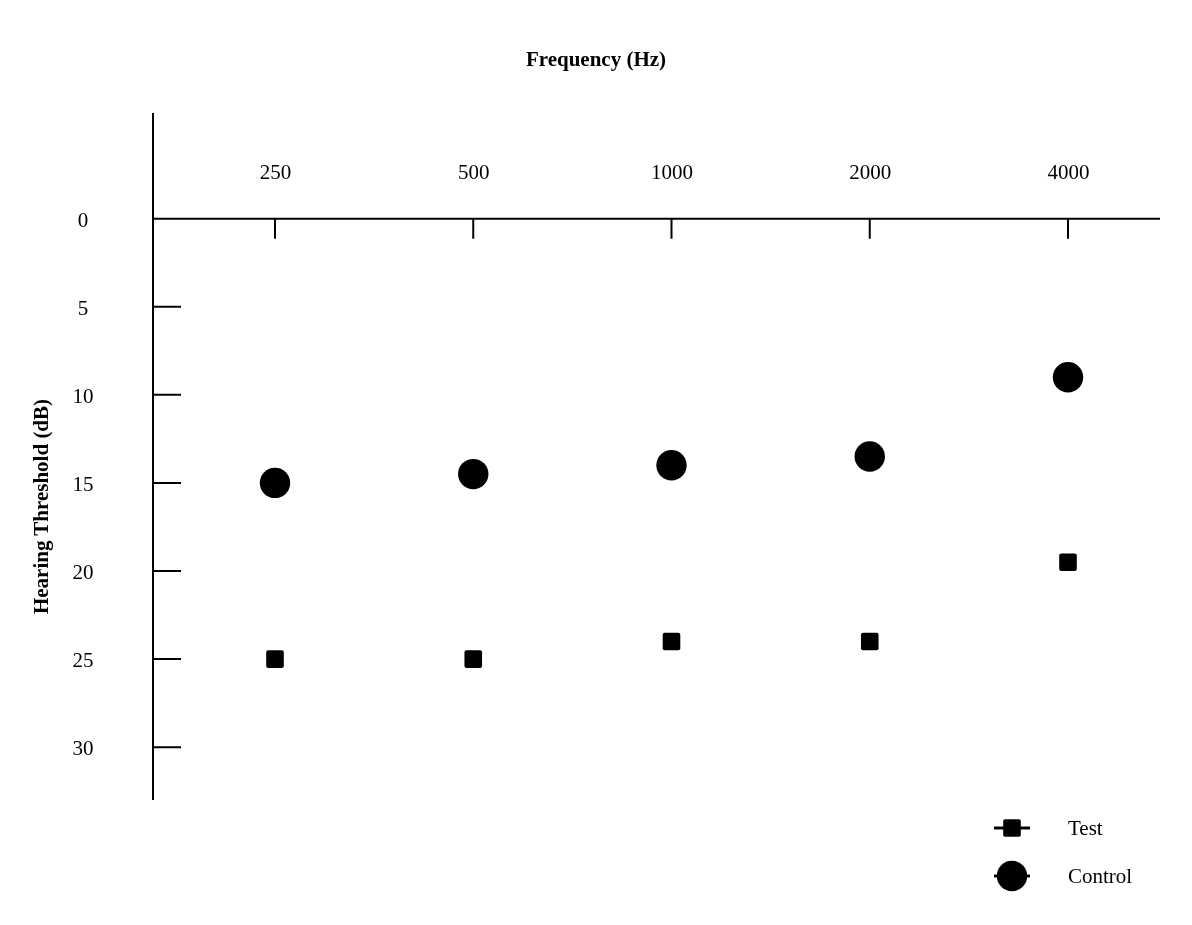 This screenshot has height=925, width=1192. I want to click on y-tick-label: 25, so click(83, 659).